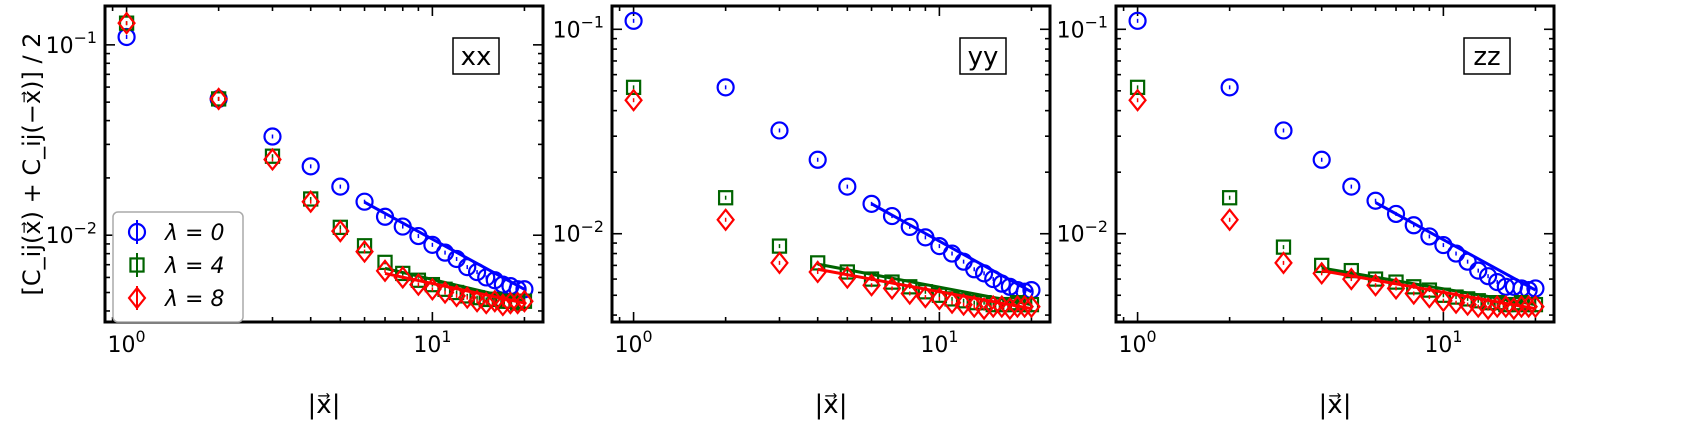 The width and height of the screenshot is (1694, 424). What do you see at coordinates (194, 233) in the screenshot?
I see `legend-label: λ = 0` at bounding box center [194, 233].